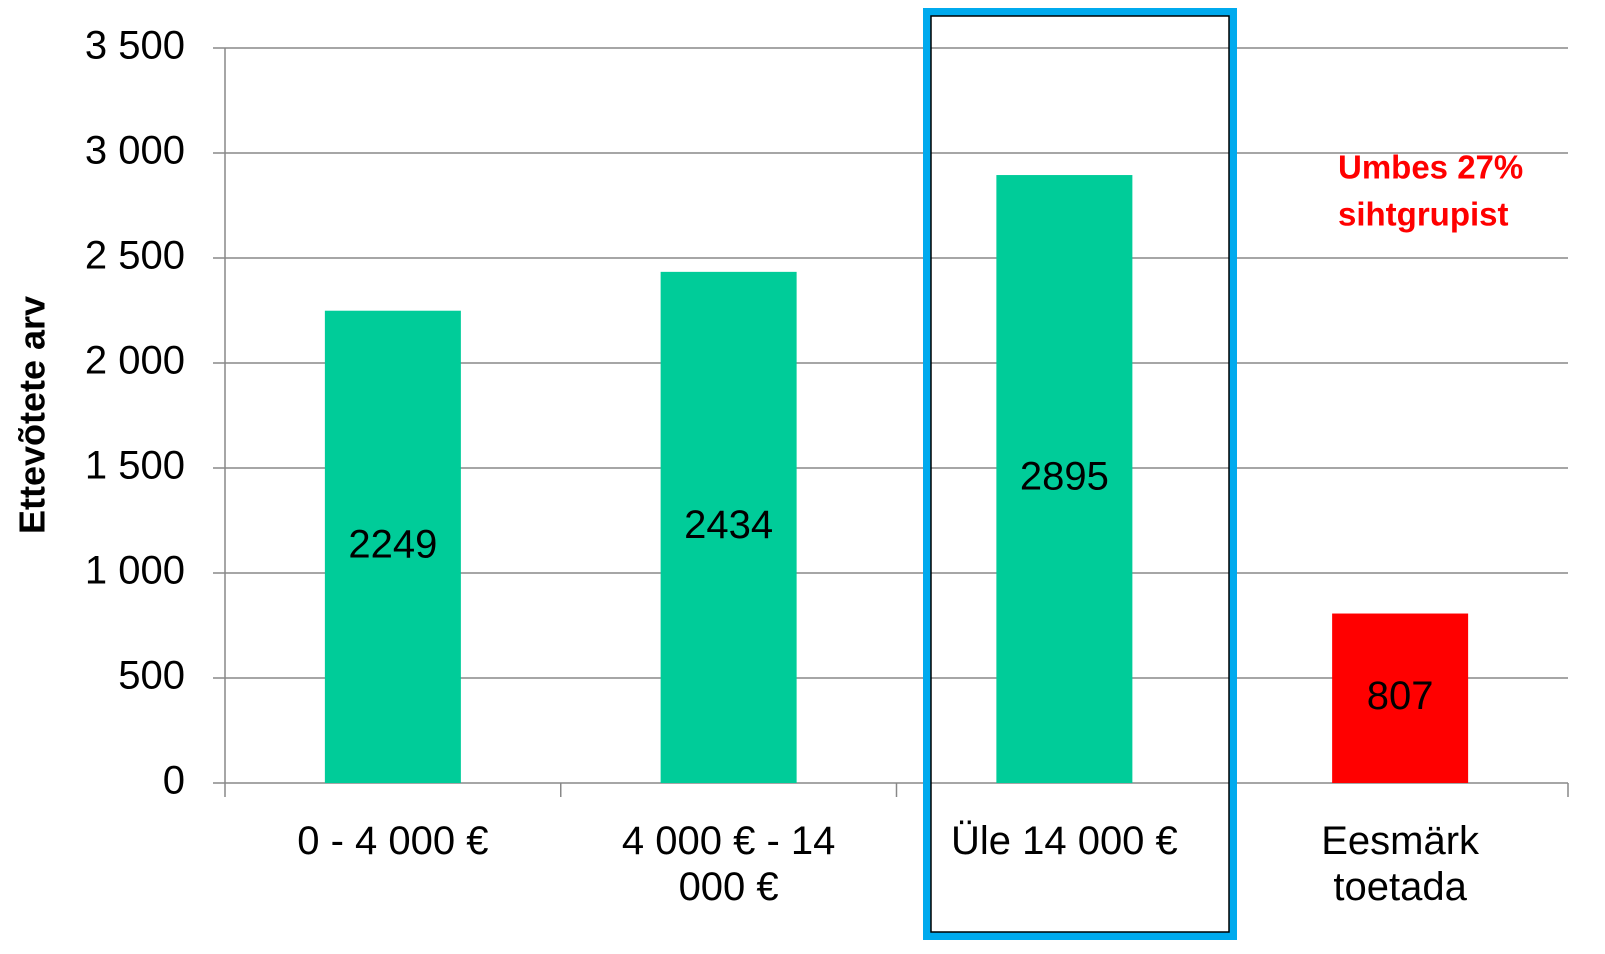  What do you see at coordinates (135, 361) in the screenshot?
I see `y-tick-label: 2 000` at bounding box center [135, 361].